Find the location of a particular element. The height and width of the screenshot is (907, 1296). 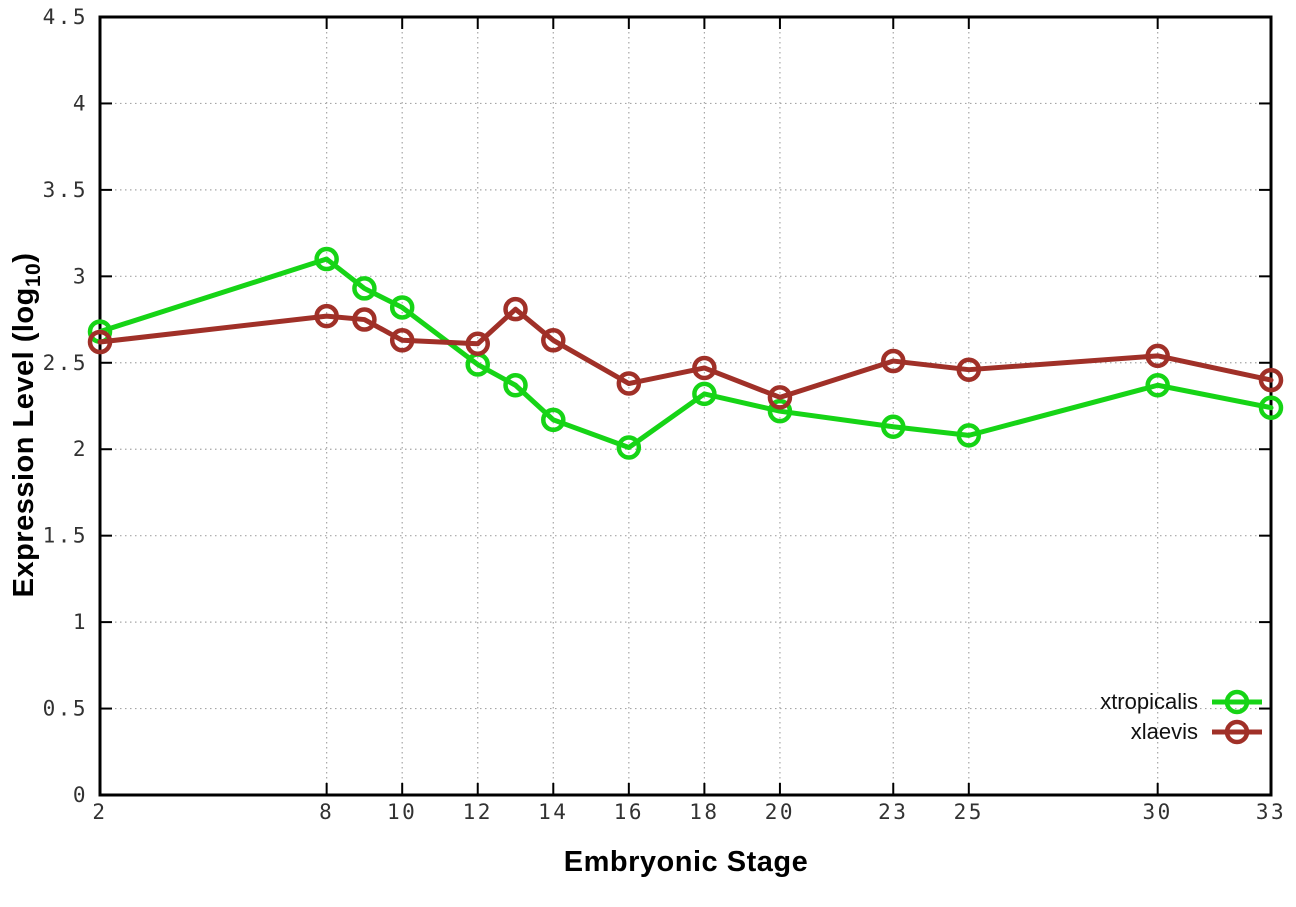

x-tick-label: 10 is located at coordinates (402, 812).